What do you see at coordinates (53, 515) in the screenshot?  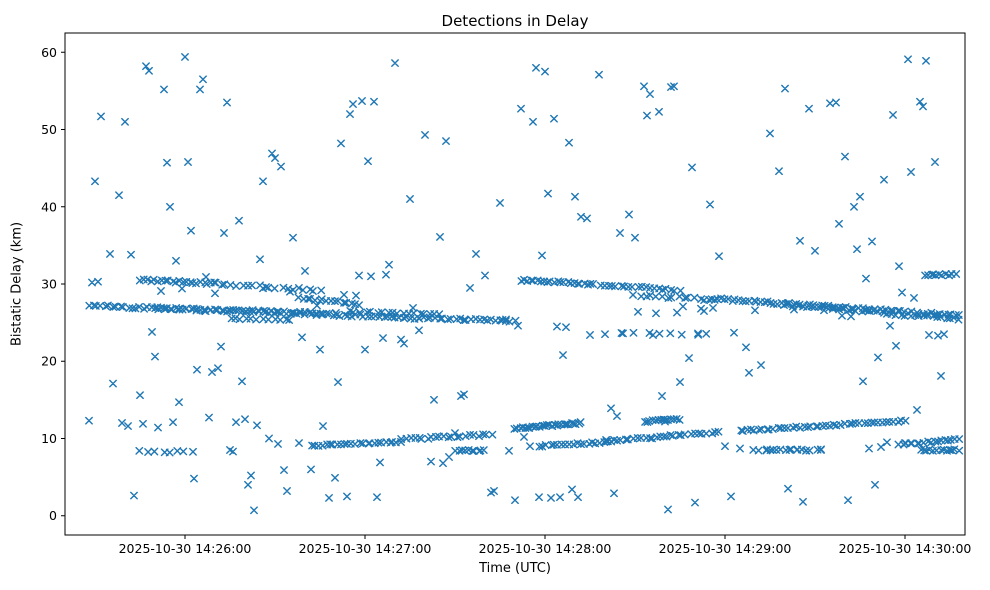 I see `y-tick-label: 0` at bounding box center [53, 515].